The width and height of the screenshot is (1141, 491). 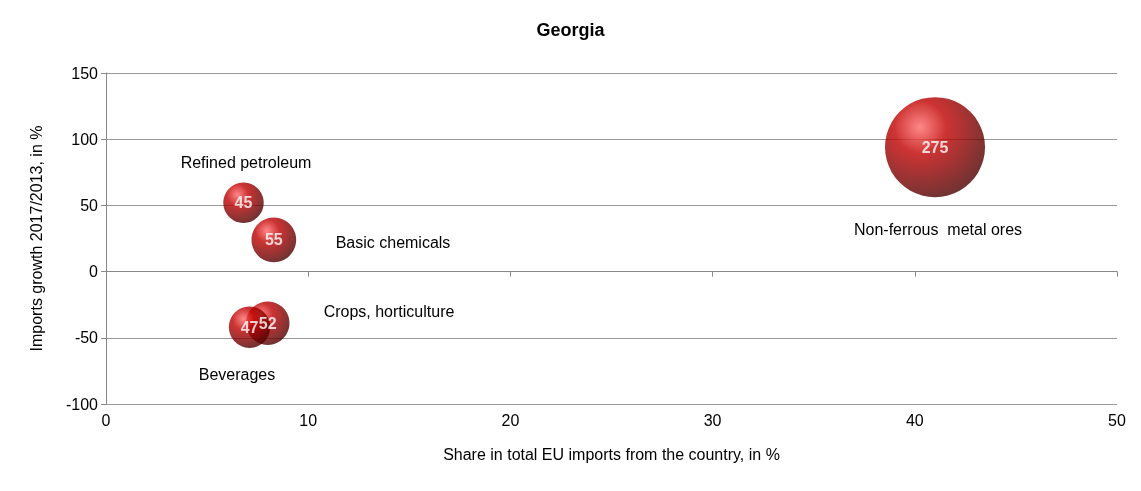 What do you see at coordinates (938, 229) in the screenshot?
I see `annotation: Non-ferrous metal ores` at bounding box center [938, 229].